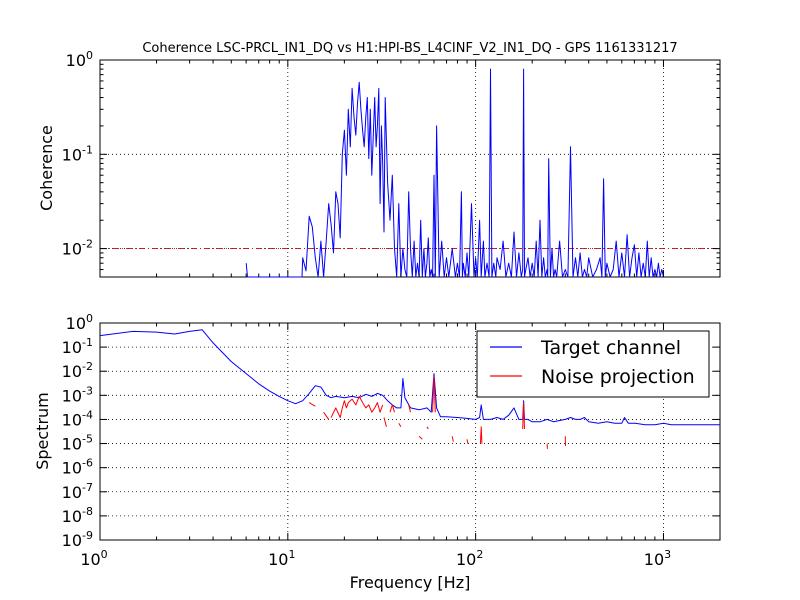  I want to click on spectrum-y-tick-label: 10⁻¹, so click(77, 346).